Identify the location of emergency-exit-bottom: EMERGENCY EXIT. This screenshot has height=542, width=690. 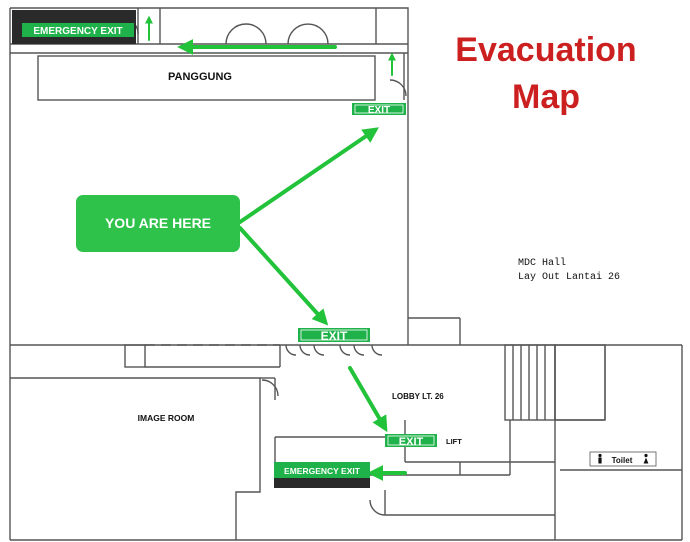
(322, 475).